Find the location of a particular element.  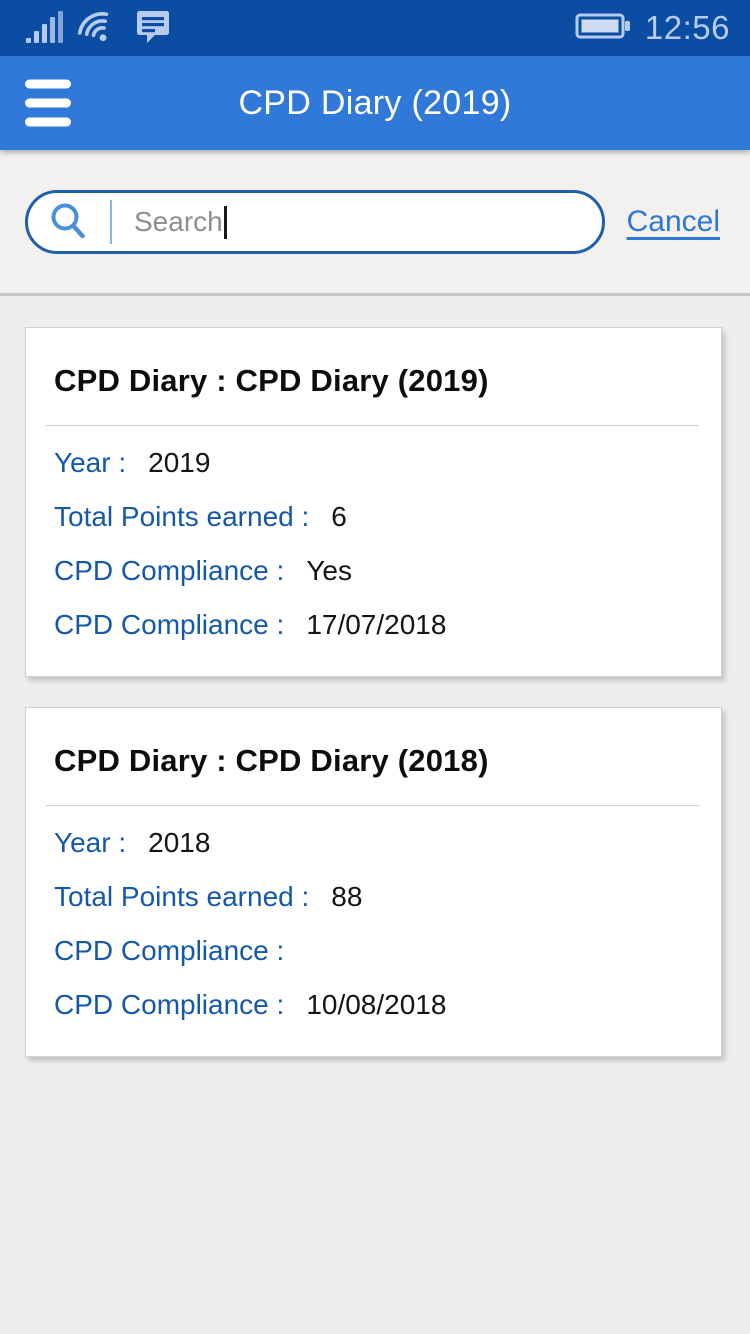

search-section: Cancel is located at coordinates (375, 223).